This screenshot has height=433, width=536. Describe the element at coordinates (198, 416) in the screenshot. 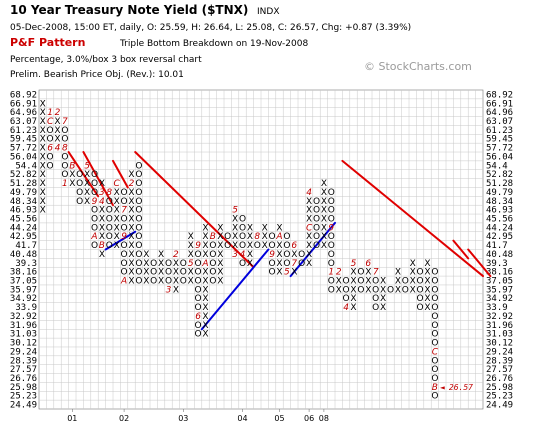

I see `x-axis: 01 02 03 04 05 06 08` at that location.